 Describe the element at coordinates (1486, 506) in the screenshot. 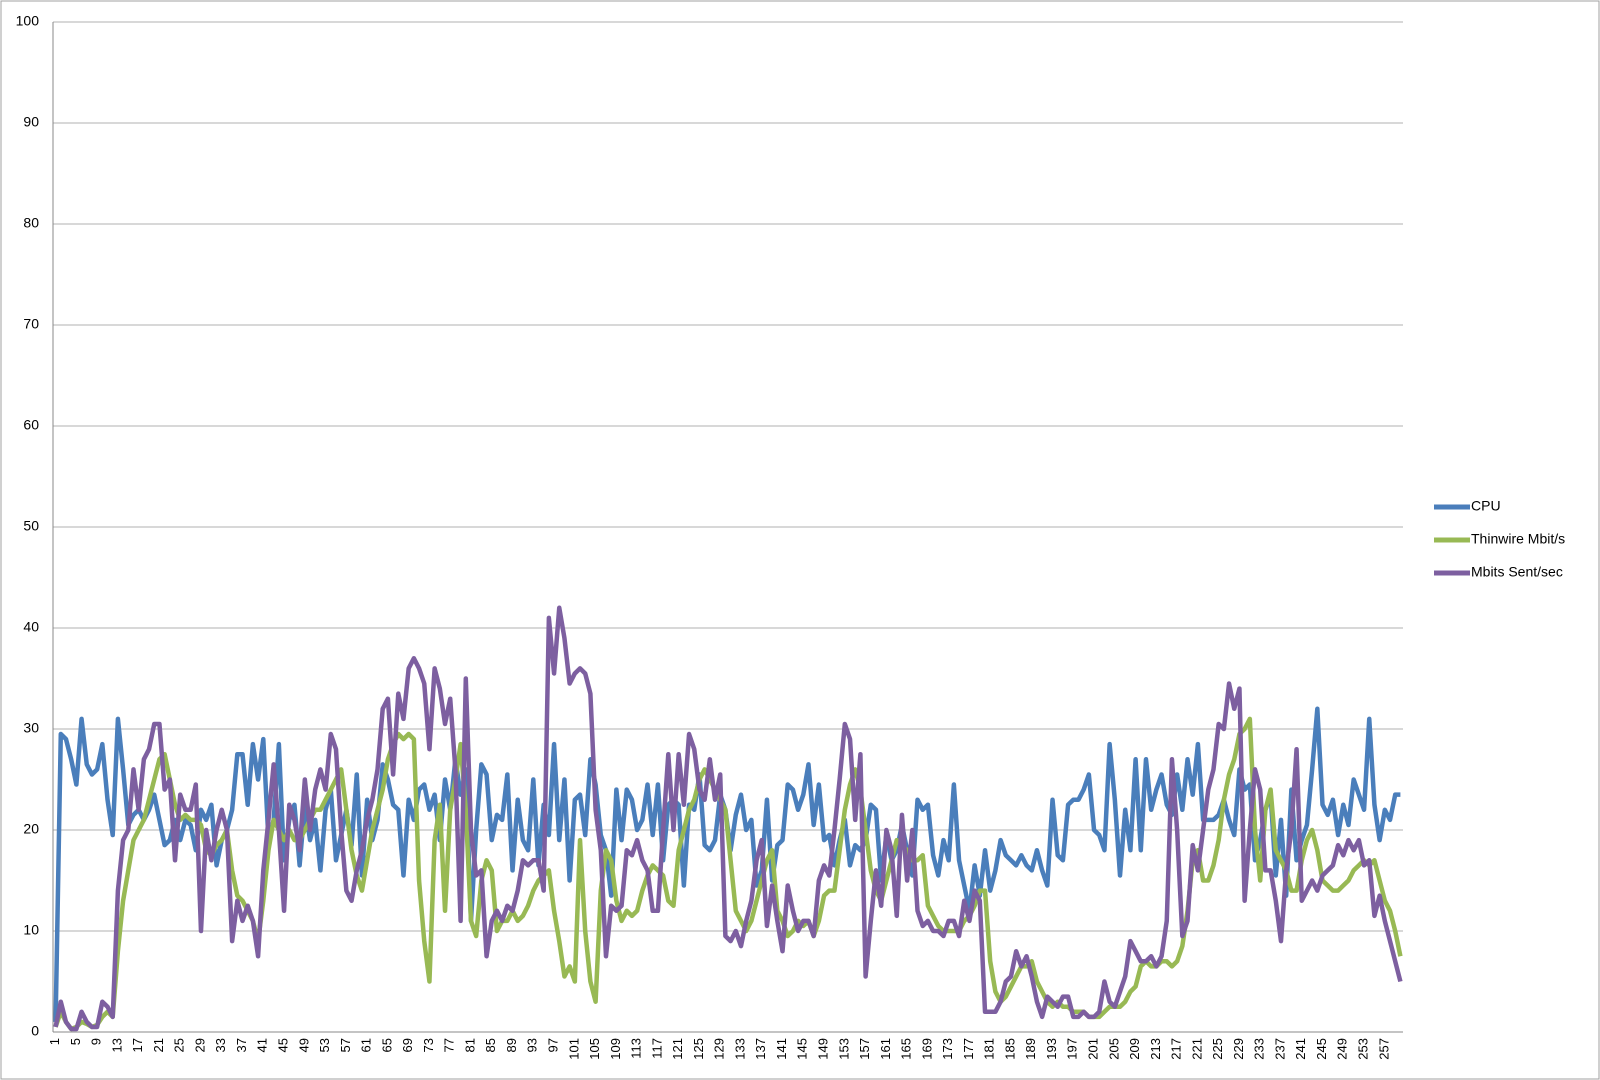

I see `legend-label: CPU` at that location.